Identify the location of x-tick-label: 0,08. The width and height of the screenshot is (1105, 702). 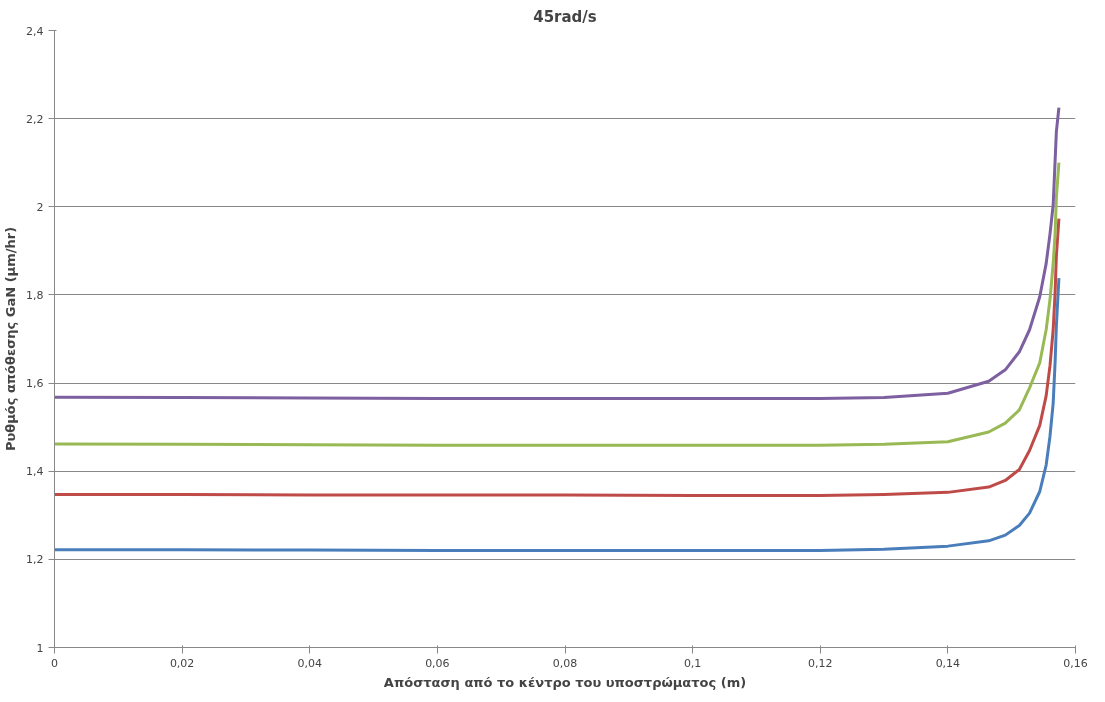
(565, 663).